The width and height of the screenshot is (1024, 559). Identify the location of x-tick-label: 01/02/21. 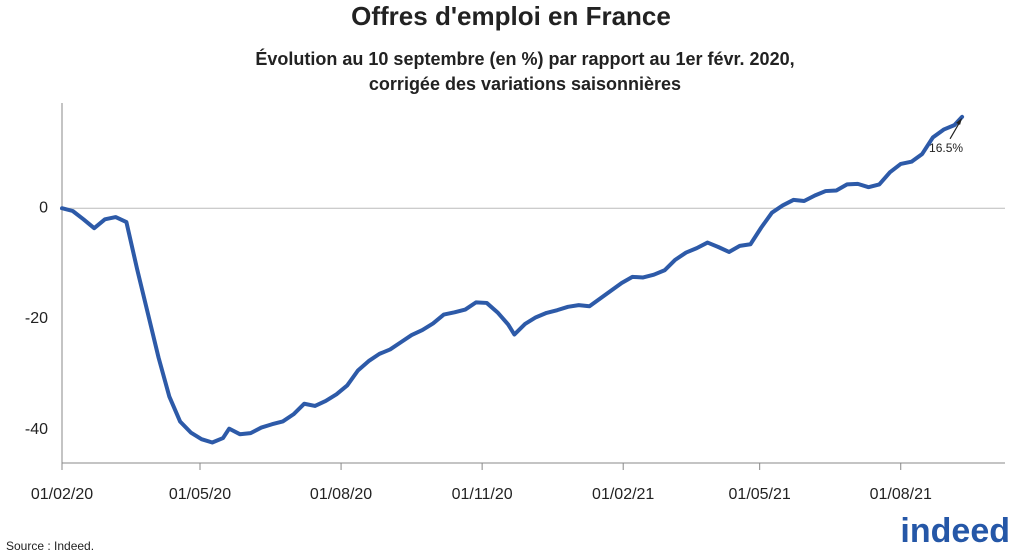
(623, 494).